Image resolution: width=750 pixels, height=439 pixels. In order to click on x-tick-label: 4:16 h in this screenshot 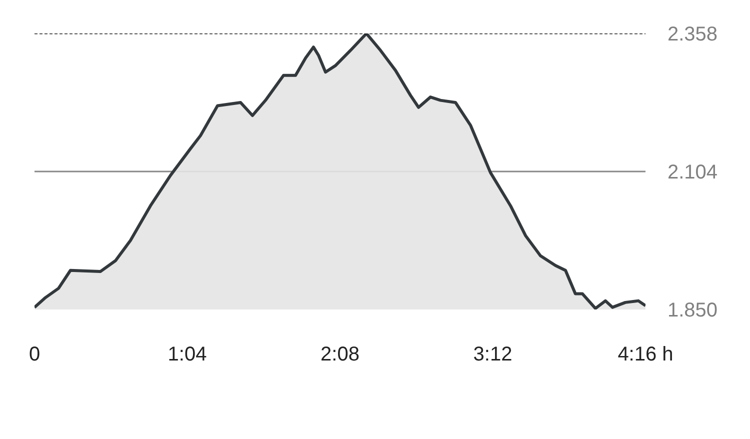, I will do `click(646, 355)`.